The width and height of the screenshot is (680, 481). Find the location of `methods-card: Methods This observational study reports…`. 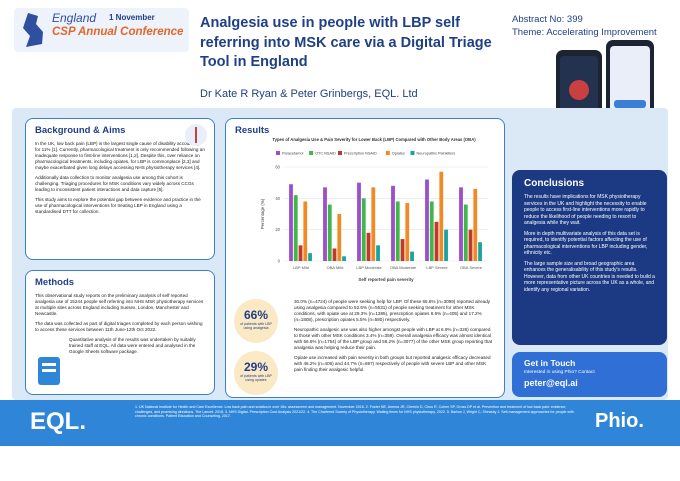

methods-card: Methods This observational study reports… is located at coordinates (120, 332).